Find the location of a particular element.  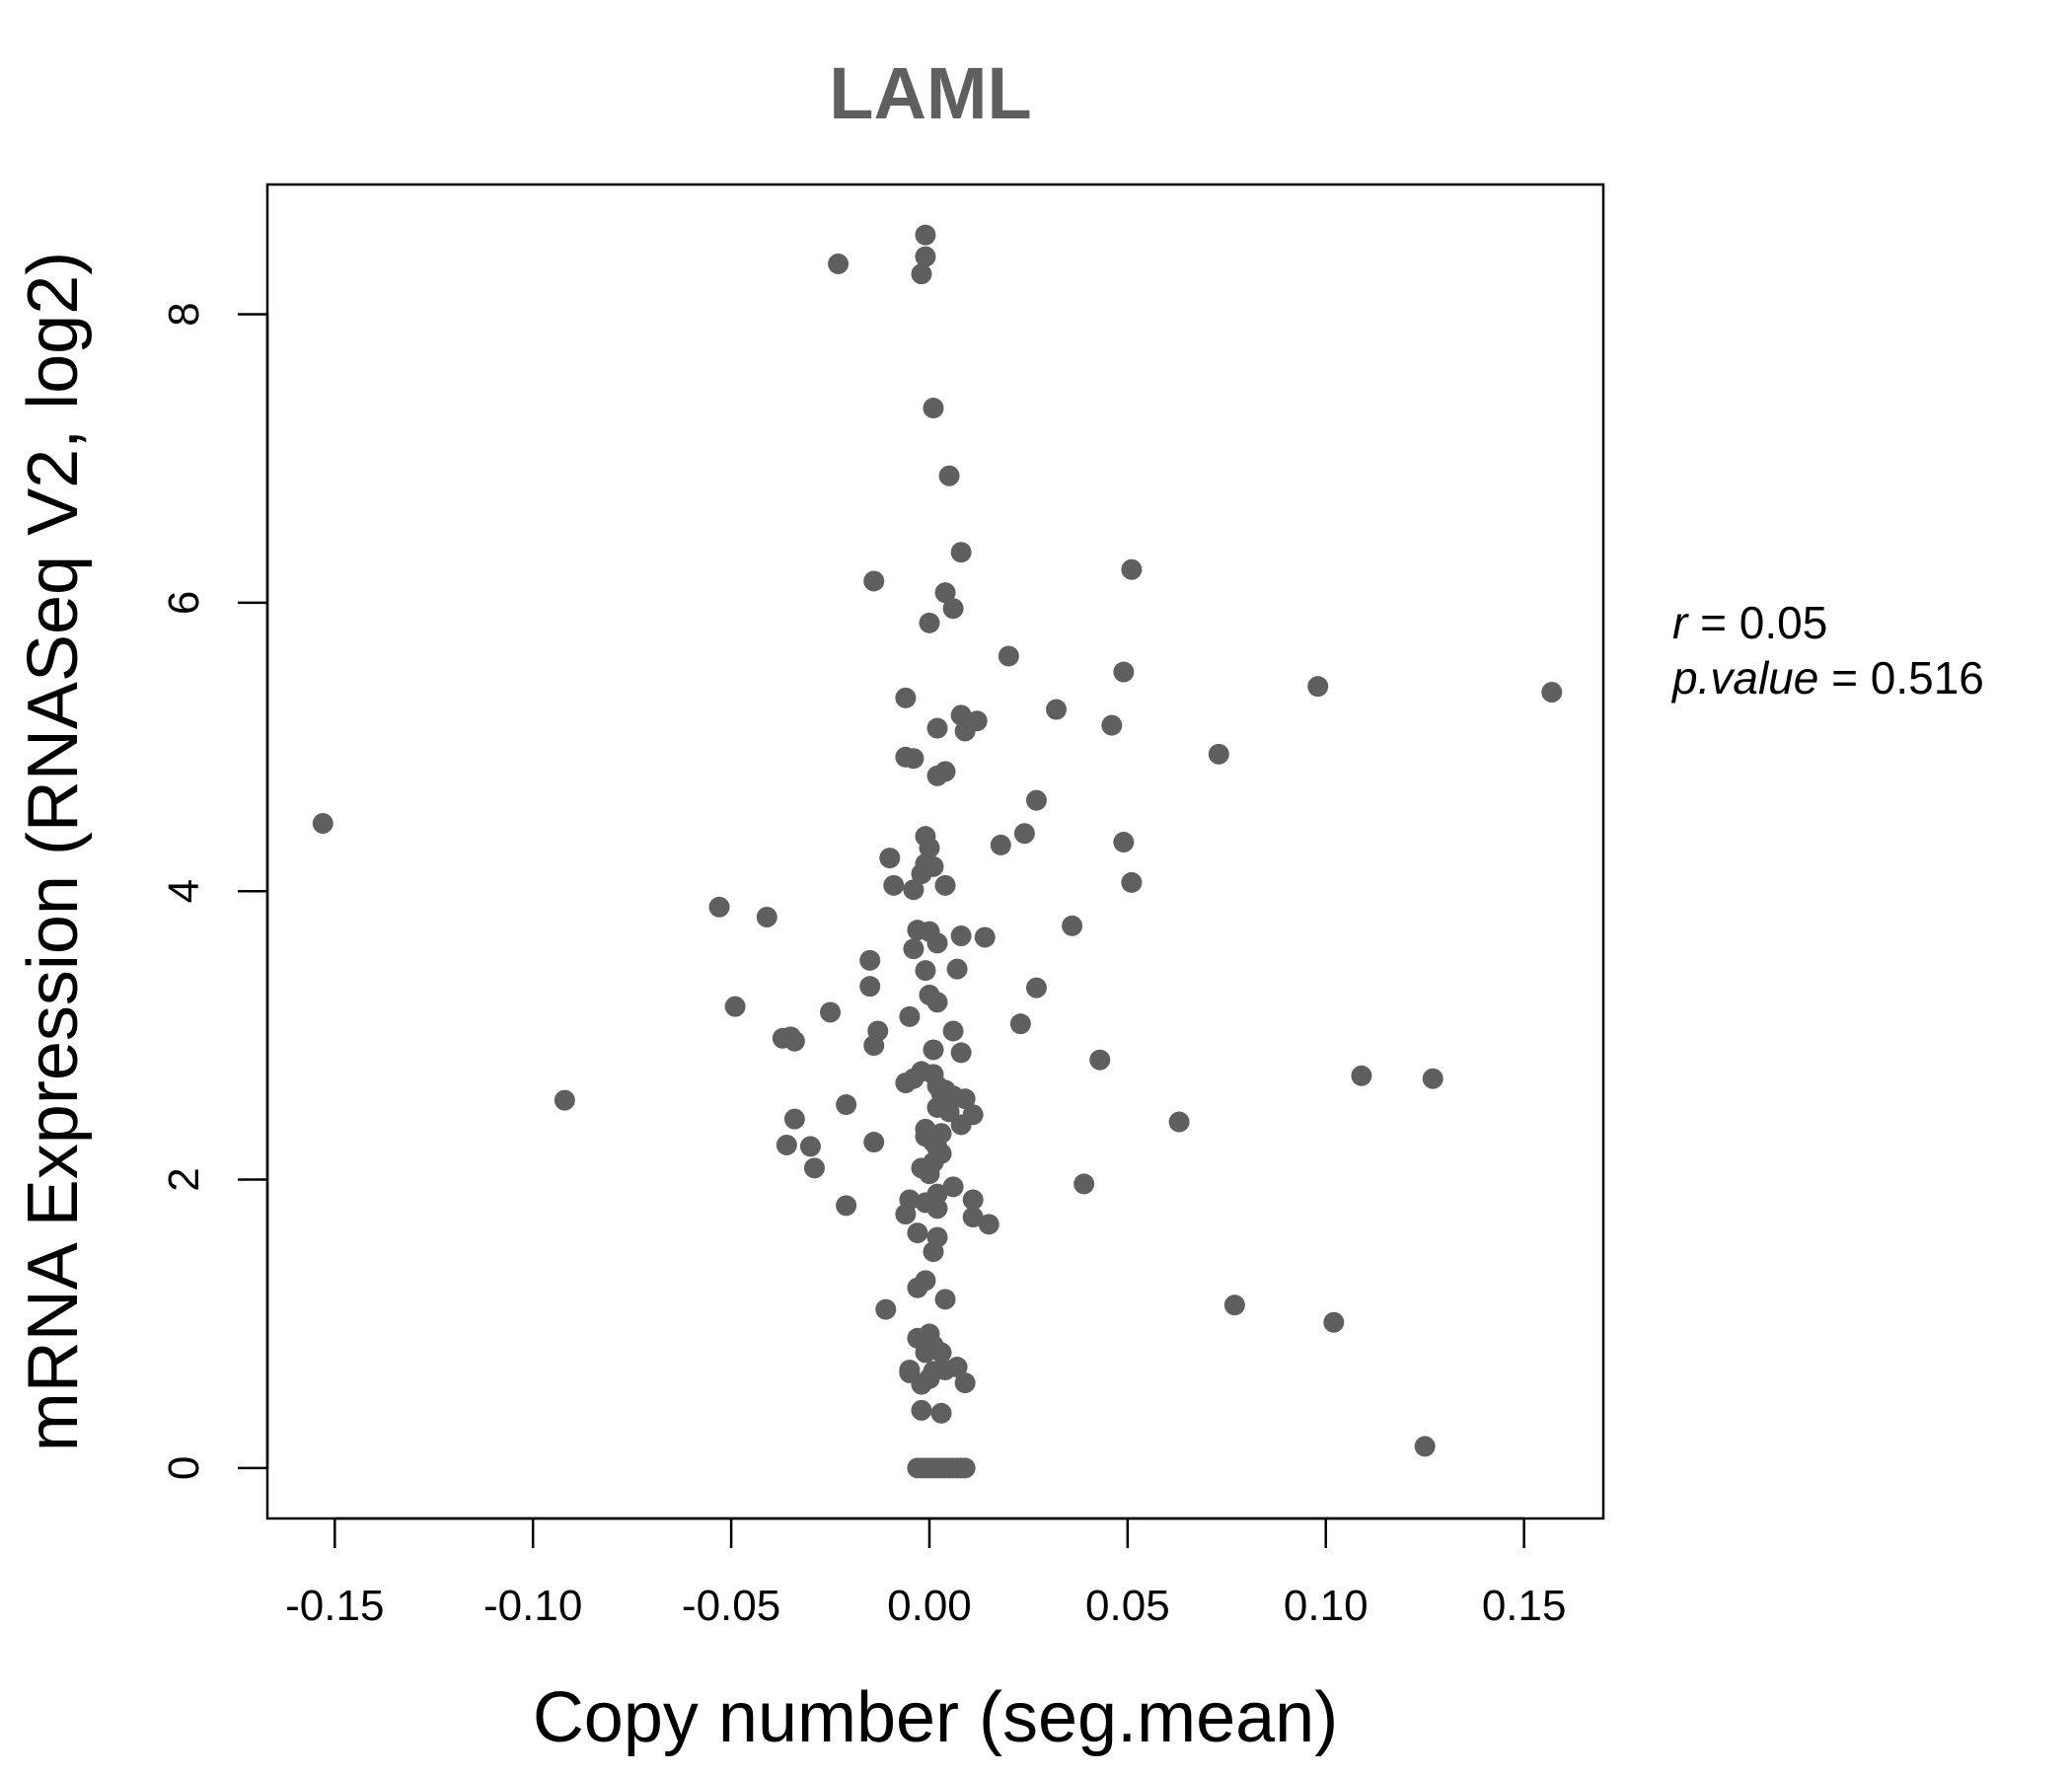

correlation-stats: r = 0.05 p.value = 0.516 is located at coordinates (1827, 650).